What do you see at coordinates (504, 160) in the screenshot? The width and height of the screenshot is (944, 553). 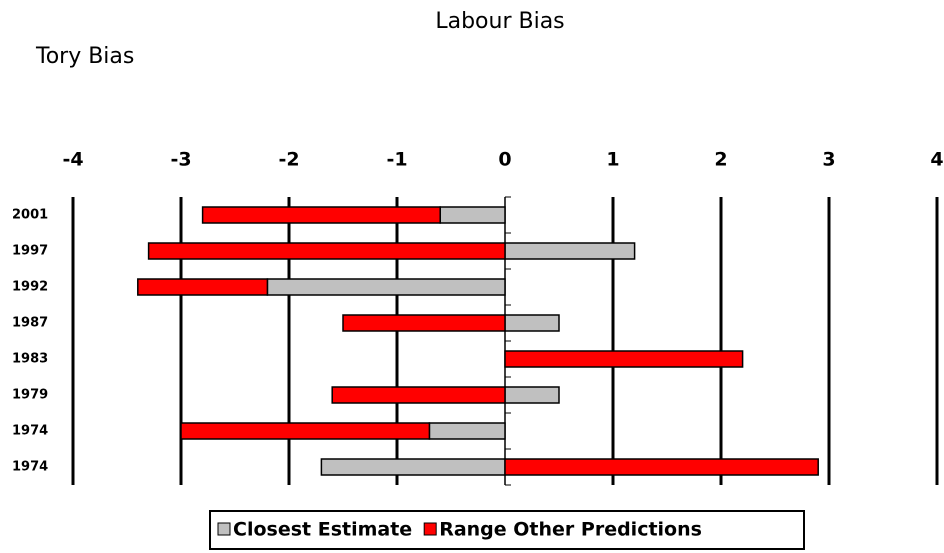 I see `x-tick-label: 0` at bounding box center [504, 160].